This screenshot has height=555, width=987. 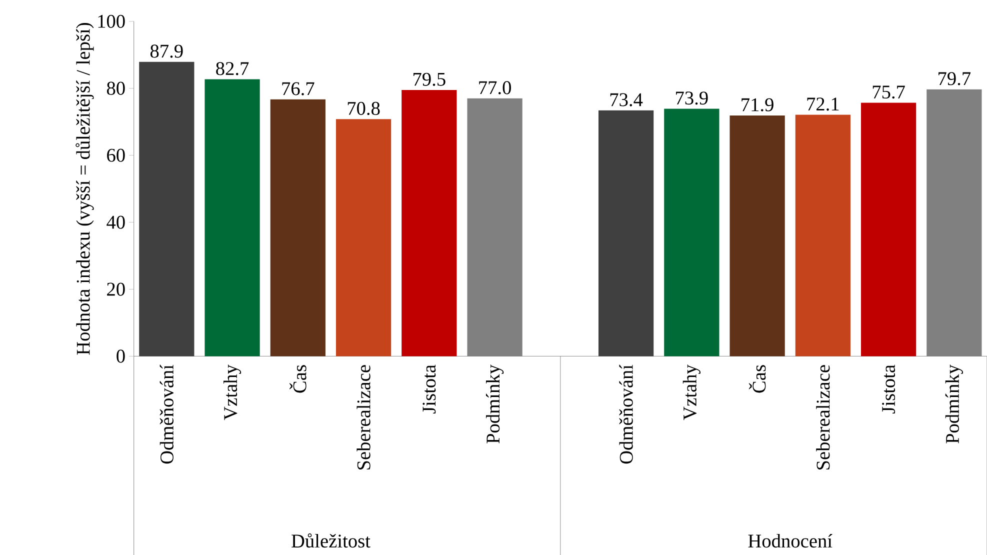 What do you see at coordinates (166, 51) in the screenshot?
I see `data-label: 87.9` at bounding box center [166, 51].